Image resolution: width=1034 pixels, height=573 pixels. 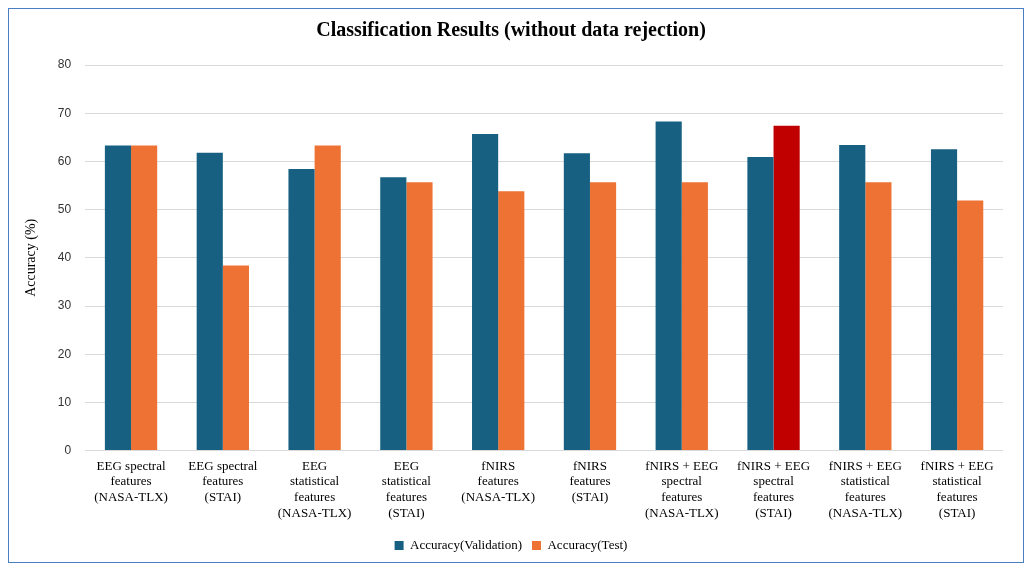 What do you see at coordinates (64, 353) in the screenshot?
I see `y-tick-label: 20` at bounding box center [64, 353].